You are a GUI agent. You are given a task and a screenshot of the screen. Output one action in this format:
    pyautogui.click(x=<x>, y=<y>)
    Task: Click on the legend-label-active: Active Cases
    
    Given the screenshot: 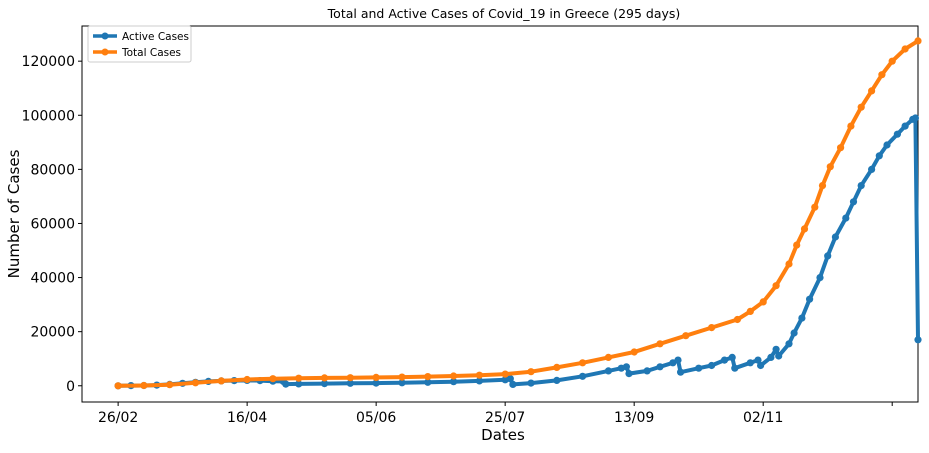 What is the action you would take?
    pyautogui.click(x=155, y=37)
    